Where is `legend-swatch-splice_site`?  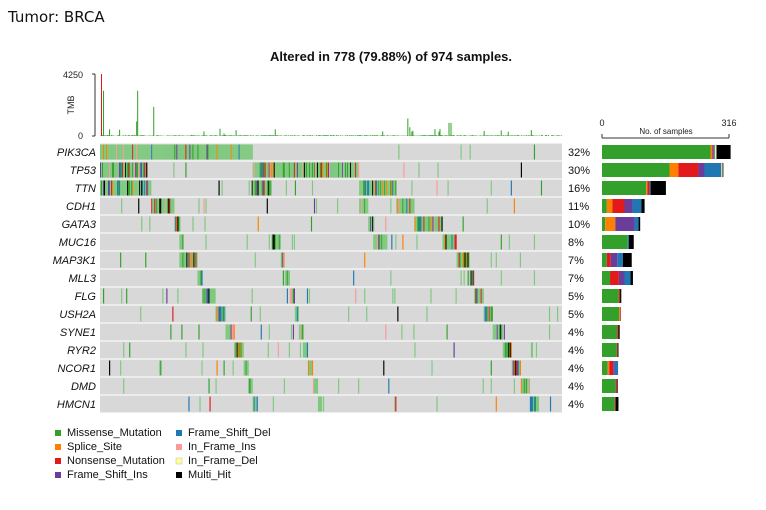
legend-swatch-splice_site is located at coordinates (58, 447).